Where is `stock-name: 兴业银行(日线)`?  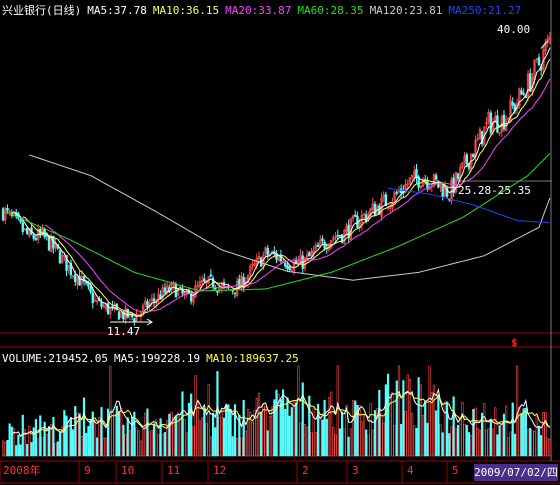 stock-name: 兴业银行(日线) is located at coordinates (42, 10).